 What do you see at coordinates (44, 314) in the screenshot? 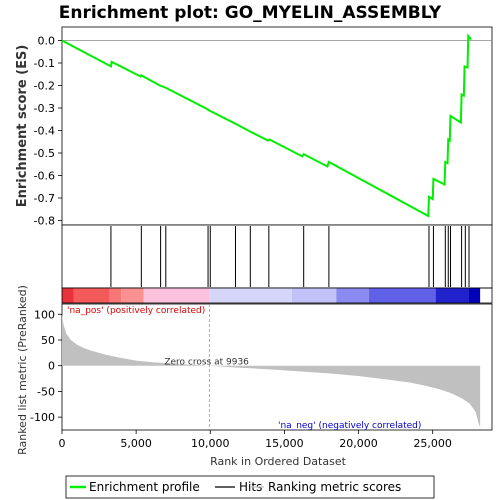
I see `ranked-ytick-label: 100` at bounding box center [44, 314].